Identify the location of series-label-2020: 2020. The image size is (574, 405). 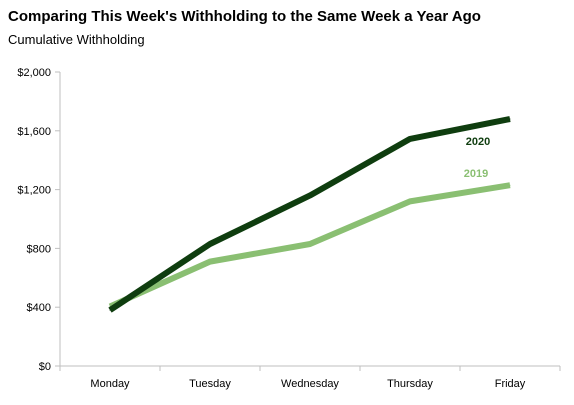
(478, 142).